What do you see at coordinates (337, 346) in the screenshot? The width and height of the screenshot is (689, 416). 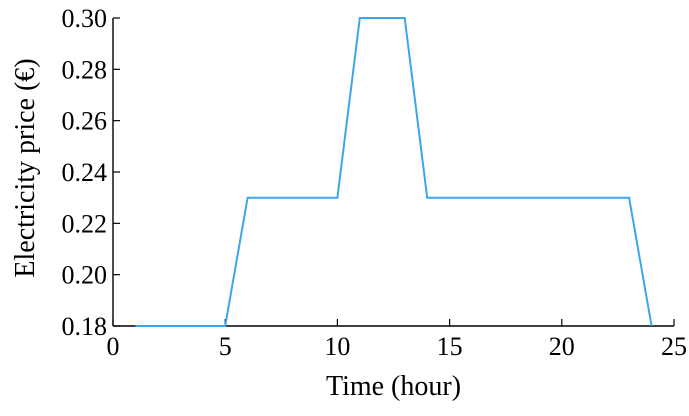 I see `x-tick-label: 10` at bounding box center [337, 346].